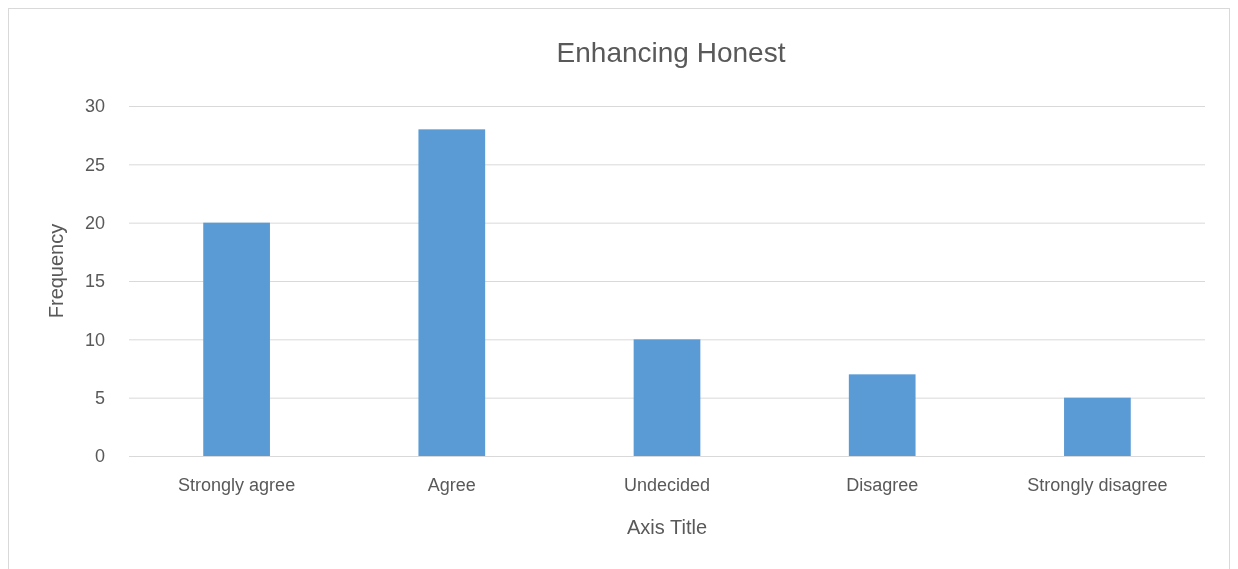 This screenshot has width=1238, height=569. Describe the element at coordinates (94, 222) in the screenshot. I see `y-tick-label: 20` at that location.